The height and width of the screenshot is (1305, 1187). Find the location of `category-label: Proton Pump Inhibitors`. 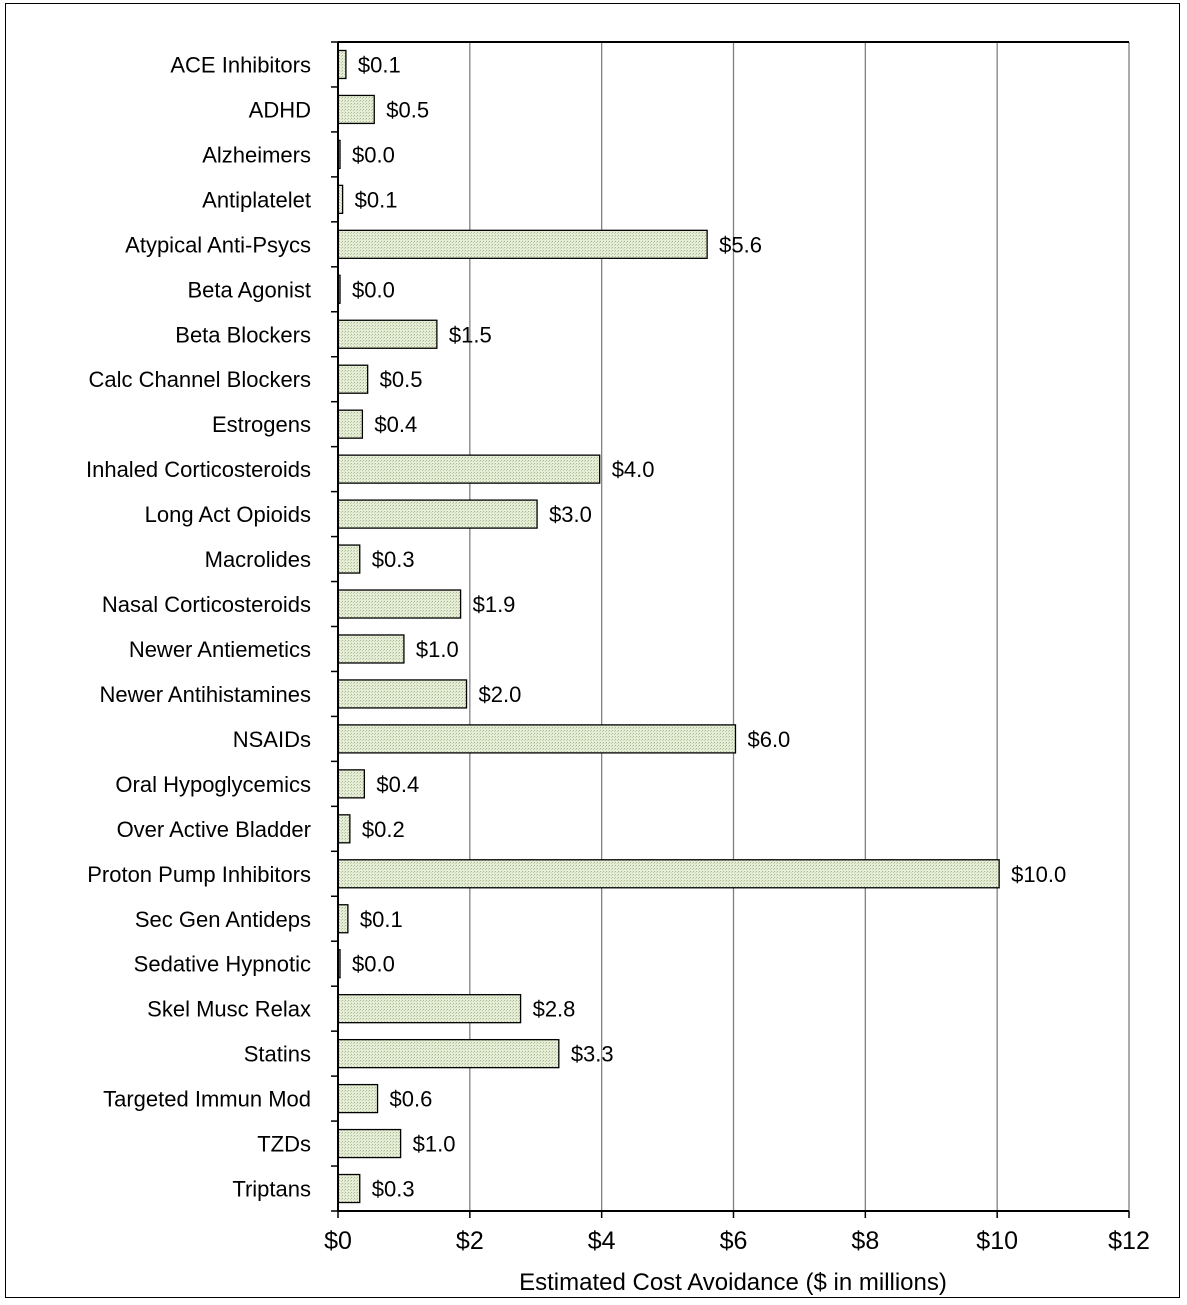

category-label: Proton Pump Inhibitors is located at coordinates (199, 874).